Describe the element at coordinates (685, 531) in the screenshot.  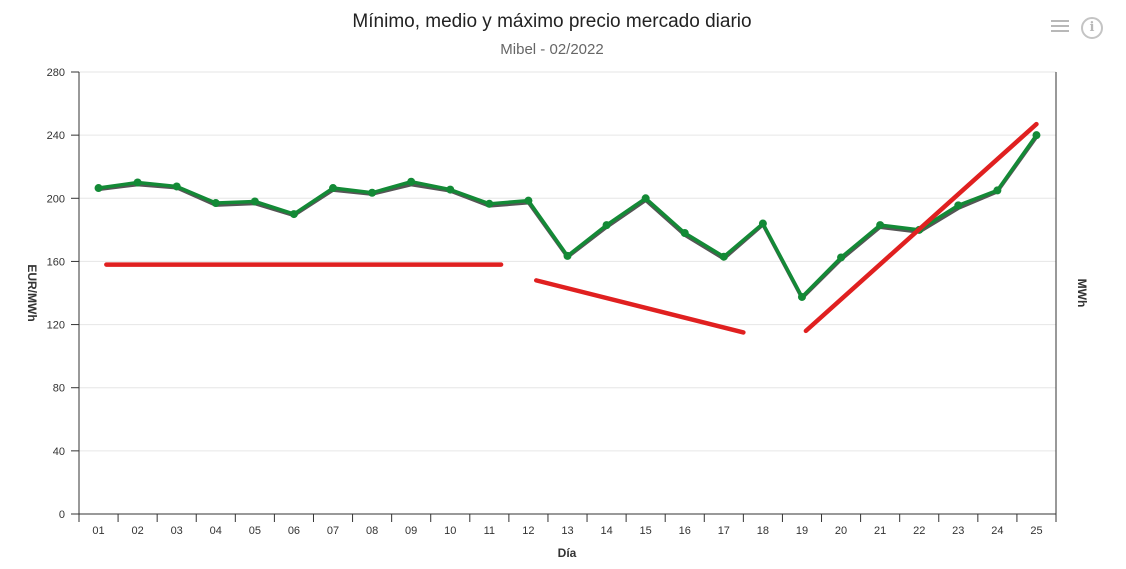
I see `x-tick-label: 16` at that location.